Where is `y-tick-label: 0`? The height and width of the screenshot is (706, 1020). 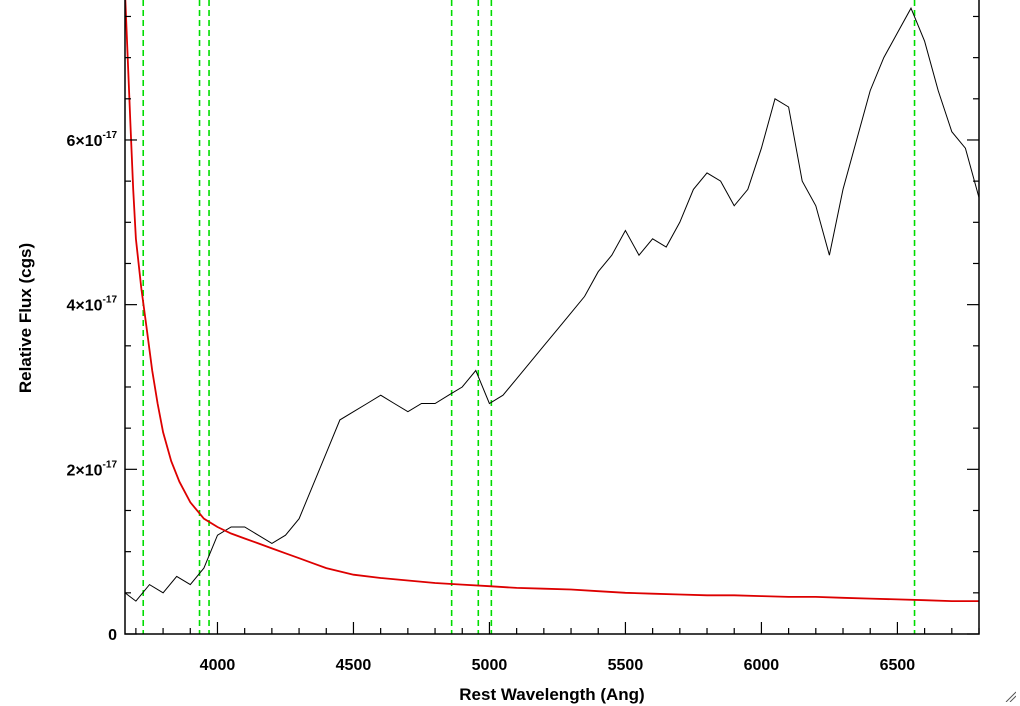 y-tick-label: 0 is located at coordinates (112, 635).